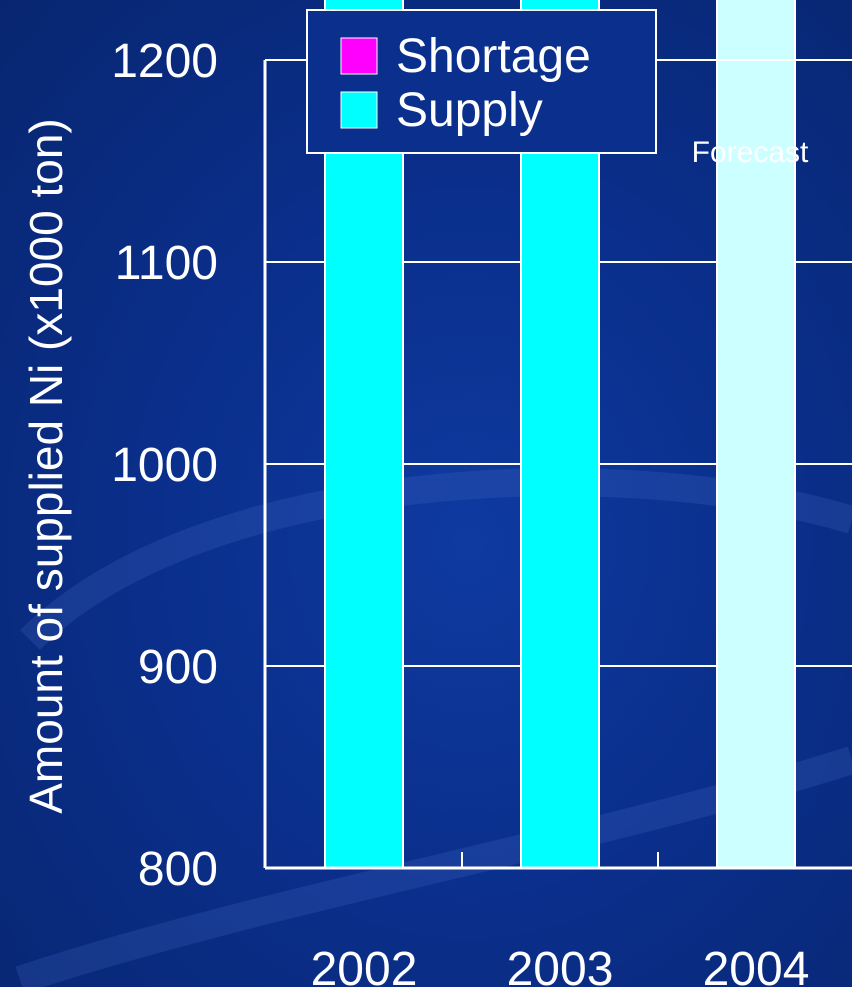 The image size is (852, 987). I want to click on y-tick-label-900: 900, so click(178, 667).